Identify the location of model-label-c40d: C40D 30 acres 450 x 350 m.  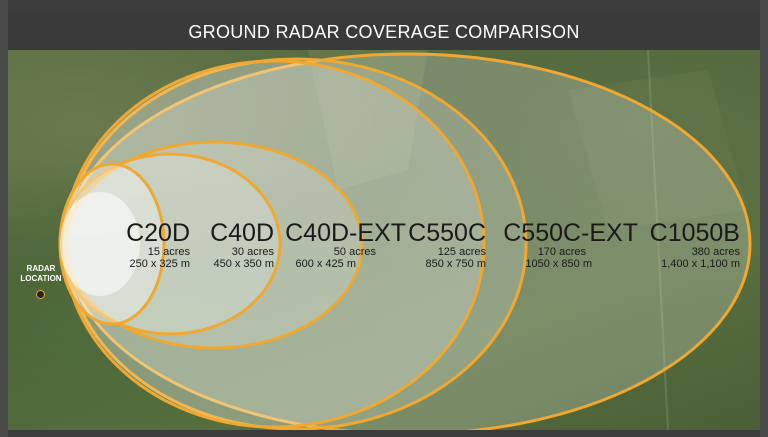
(234, 245).